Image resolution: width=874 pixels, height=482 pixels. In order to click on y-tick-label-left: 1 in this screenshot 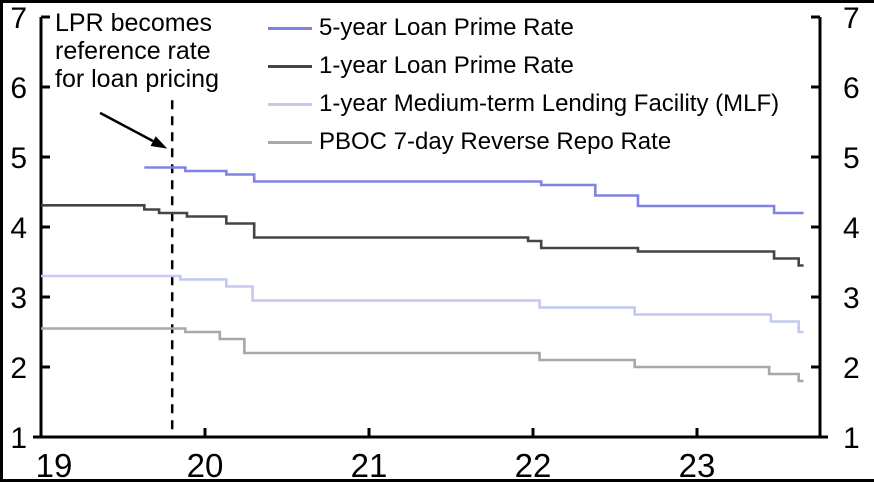, I will do `click(18, 438)`.